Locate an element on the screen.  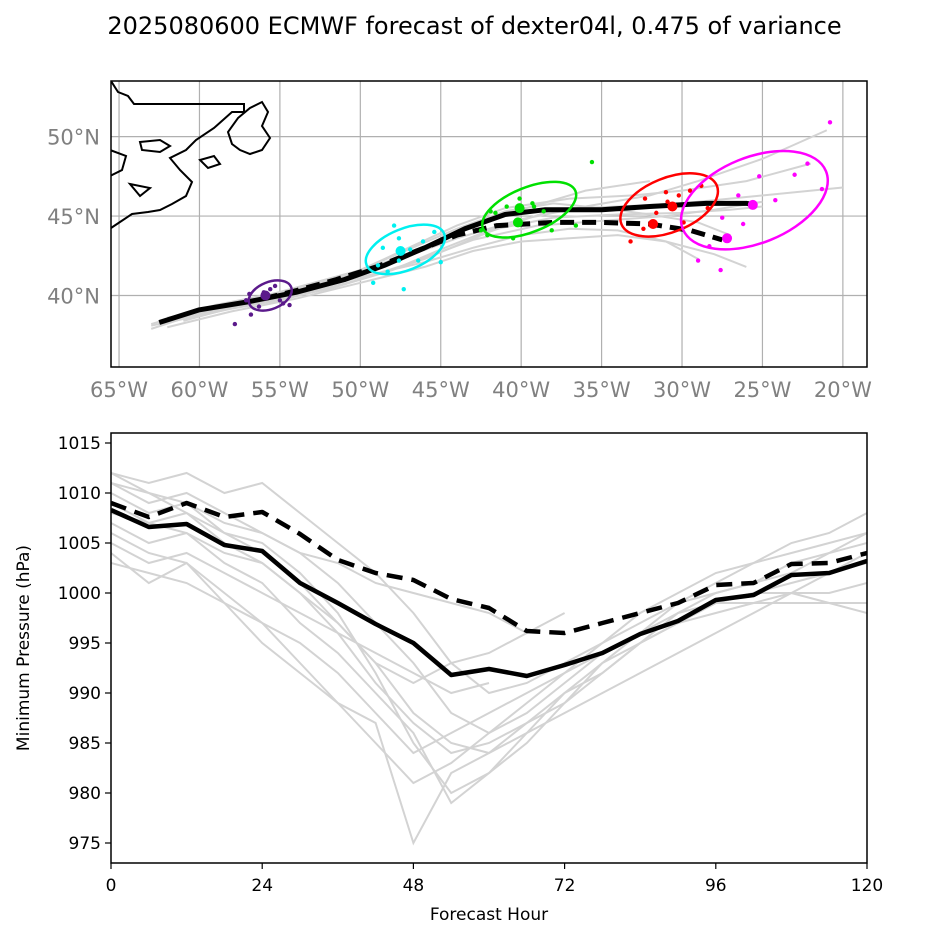
coastline-north-america is located at coordinates (178, 155).